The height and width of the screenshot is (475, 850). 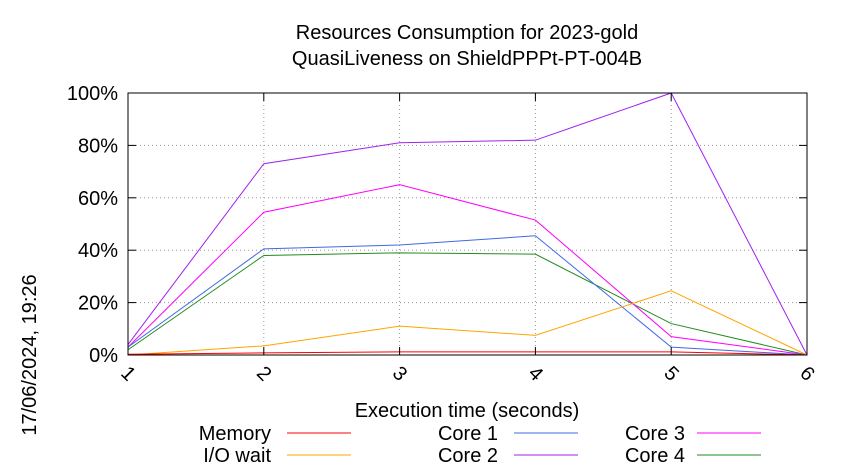 I want to click on y-tick-label: 40%, so click(x=98, y=251).